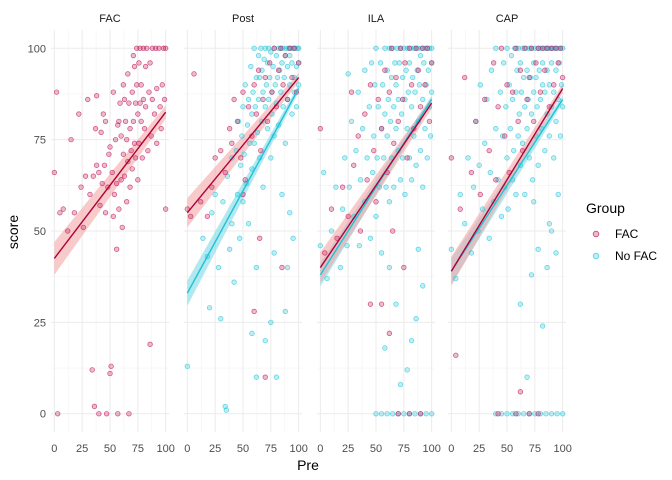 The image size is (672, 480). Describe the element at coordinates (43, 415) in the screenshot. I see `y-tick-label: 0` at that location.